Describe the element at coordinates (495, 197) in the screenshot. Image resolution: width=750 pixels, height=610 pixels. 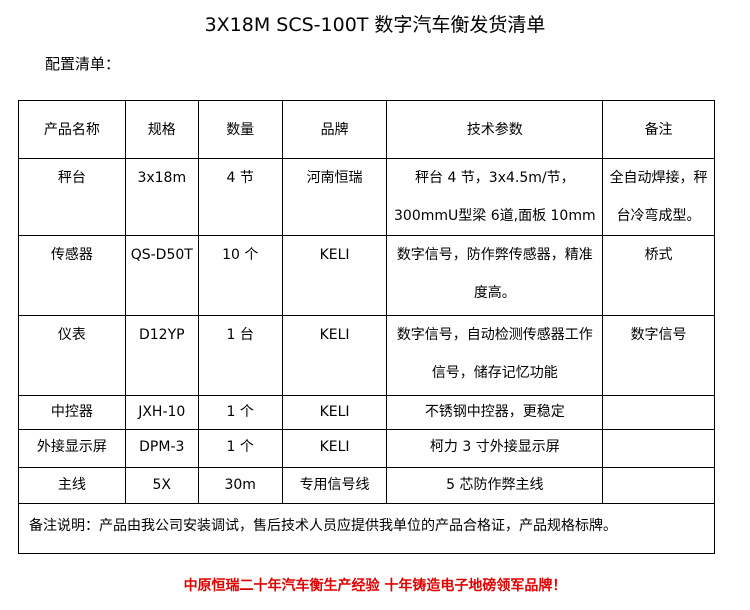
I see `cell: 秤台 4 节，3x4.5m/节，300mmU型梁 6道,面板 10mm` at that location.